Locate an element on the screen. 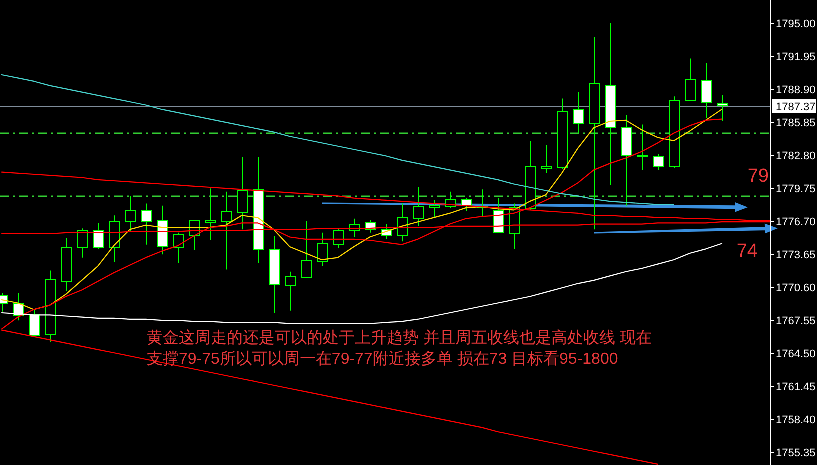 The image size is (817, 465). ref-line-label: 1787.37 is located at coordinates (796, 108).